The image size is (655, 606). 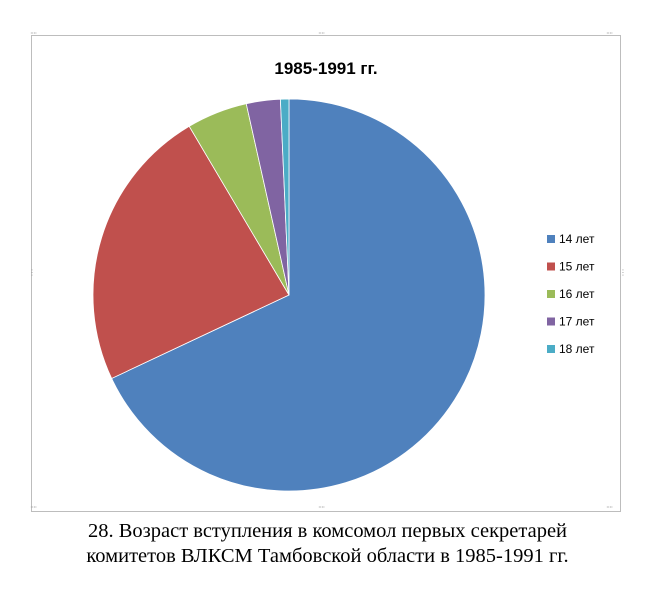 I want to click on resize-handle-bottom-icon: ····, so click(x=321, y=507).